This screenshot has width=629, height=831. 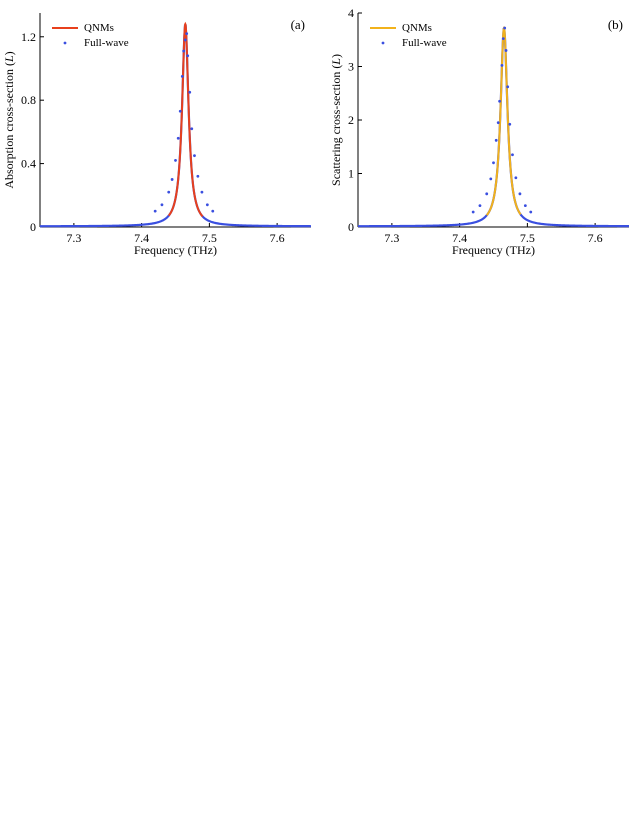 What do you see at coordinates (615, 24) in the screenshot?
I see `panel-label: (b)` at bounding box center [615, 24].